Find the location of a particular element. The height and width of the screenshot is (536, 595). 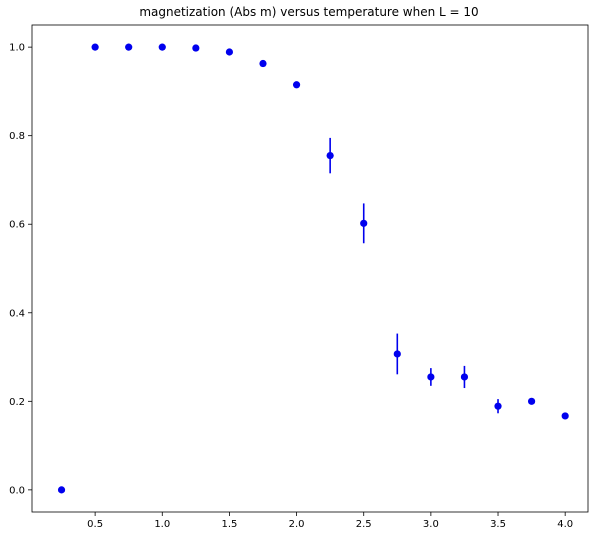

y-tick-label: 1.0 is located at coordinates (17, 48).